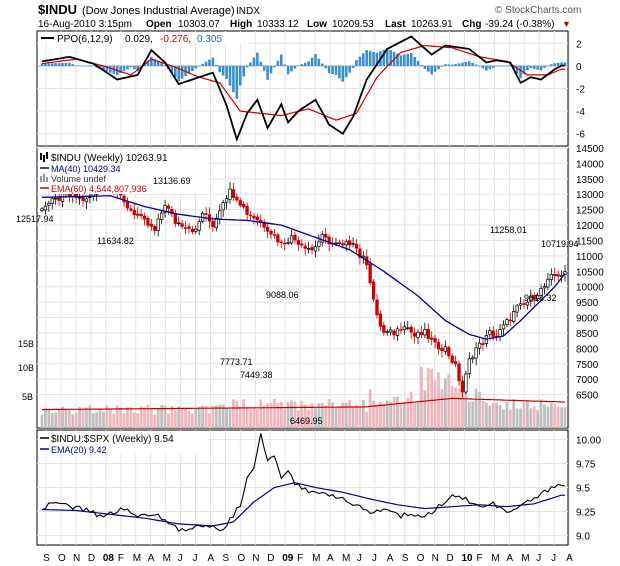  What do you see at coordinates (587, 319) in the screenshot?
I see `price-tick-label: 9000` at bounding box center [587, 319].